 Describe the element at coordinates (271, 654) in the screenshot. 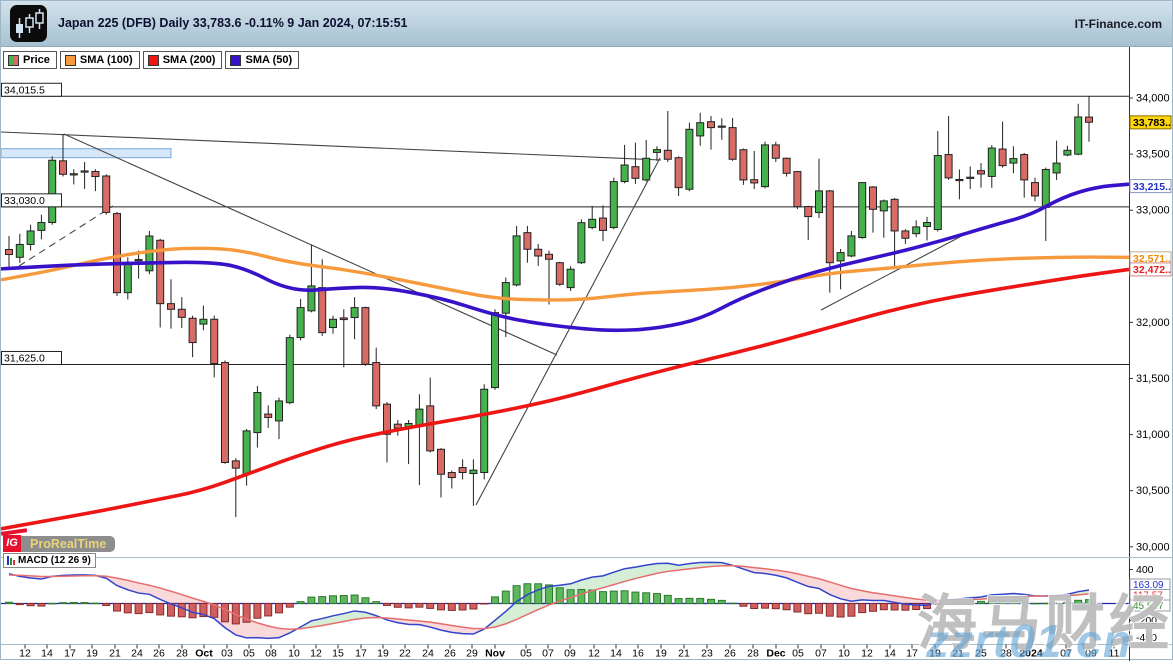

I see `x-tick-label: 08` at that location.